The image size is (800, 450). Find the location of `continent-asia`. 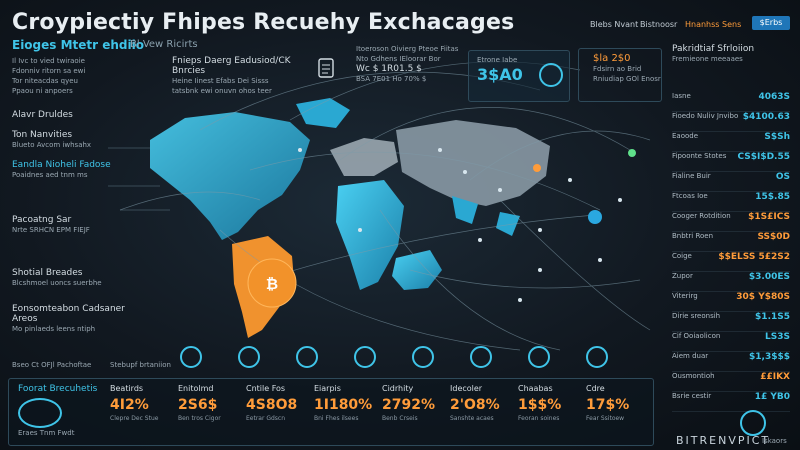

continent-asia is located at coordinates (473, 163).